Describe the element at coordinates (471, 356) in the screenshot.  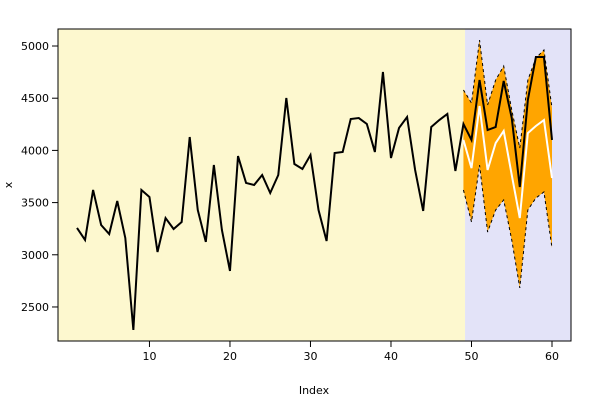
I see `x-tick-label: 50` at that location.